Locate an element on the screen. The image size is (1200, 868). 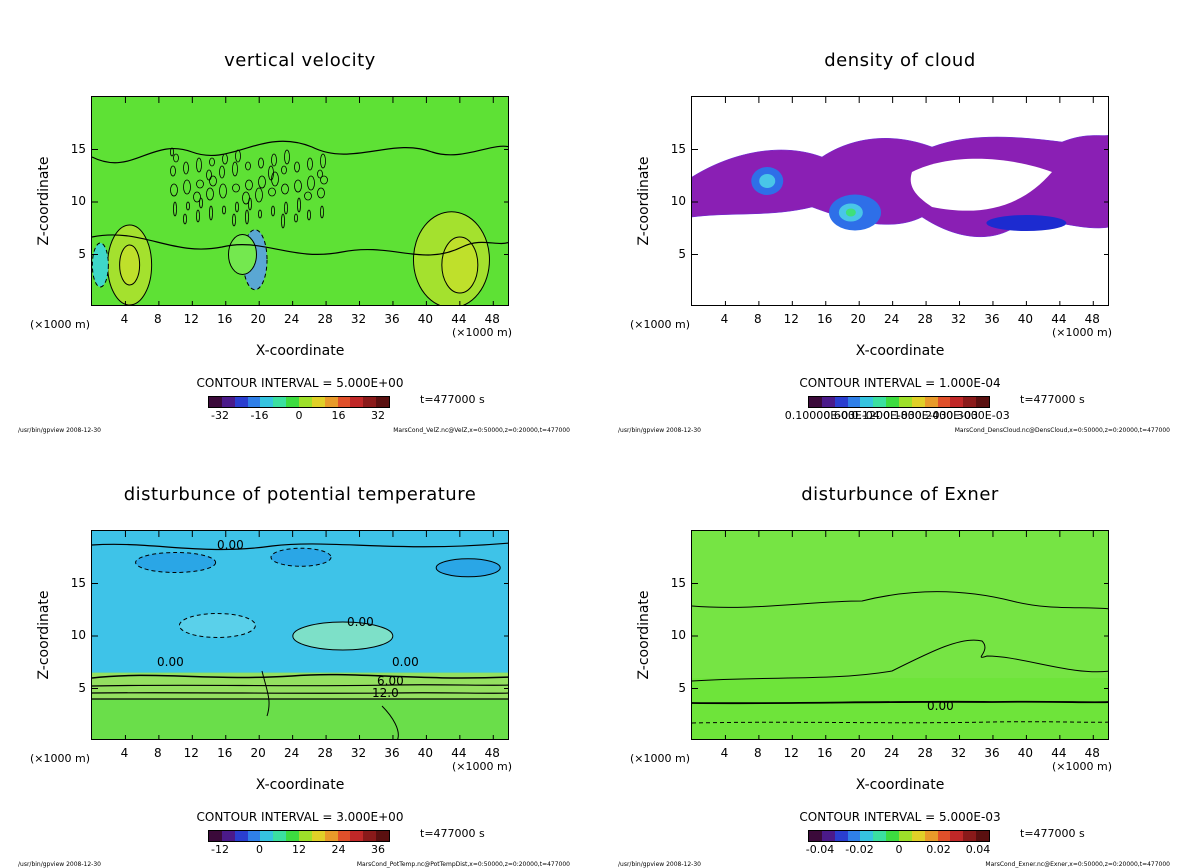
colorbar-tick-label: 0.1800E-03 is located at coordinates (915, 415).